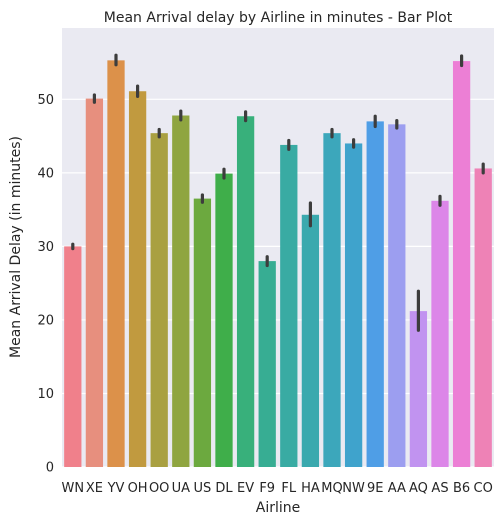 The image size is (504, 528). Describe the element at coordinates (45, 394) in the screenshot. I see `y-tick-label: 10` at that location.